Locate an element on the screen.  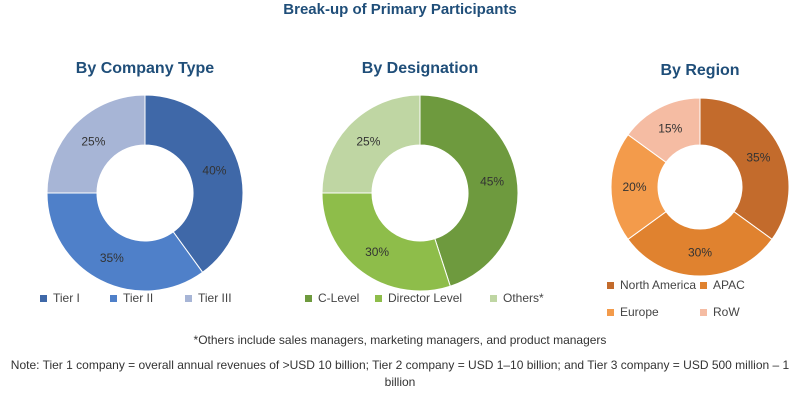
slice-director-level is located at coordinates (386, 242).